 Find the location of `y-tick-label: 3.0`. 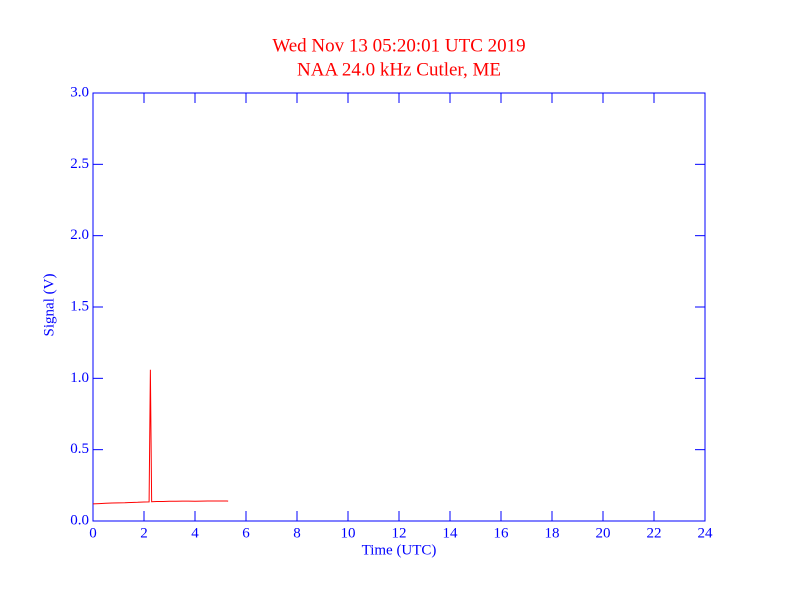

y-tick-label: 3.0 is located at coordinates (79, 92).